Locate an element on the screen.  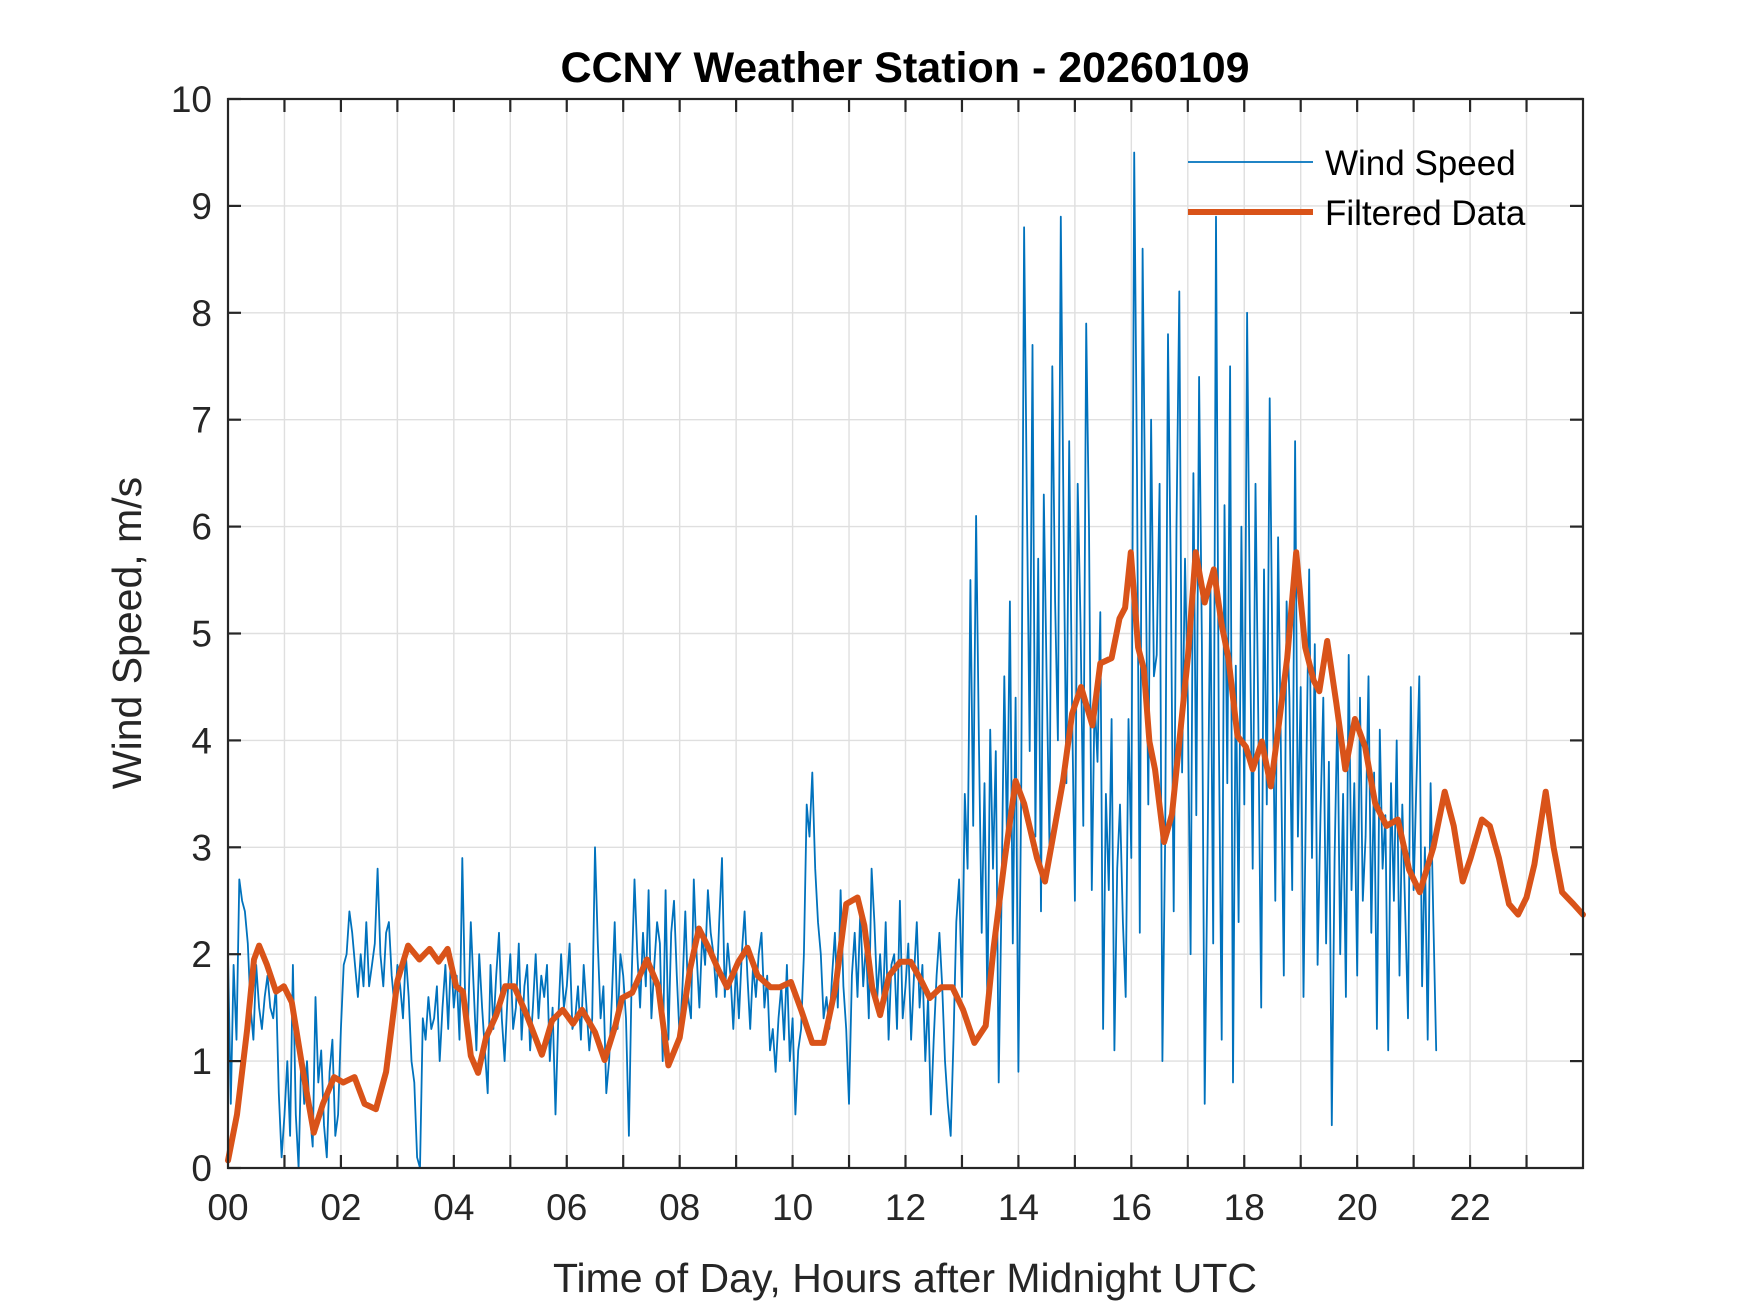
x-tick-label: 18 is located at coordinates (1244, 1207).